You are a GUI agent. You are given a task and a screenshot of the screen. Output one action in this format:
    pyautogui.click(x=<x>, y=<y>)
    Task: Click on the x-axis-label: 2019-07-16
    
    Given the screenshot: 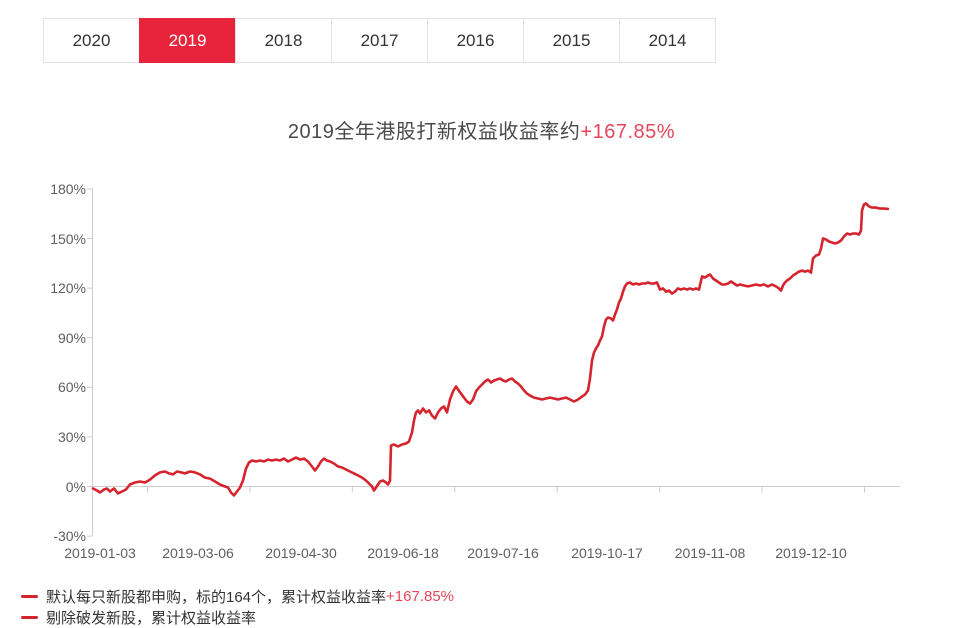 What is the action you would take?
    pyautogui.click(x=503, y=553)
    